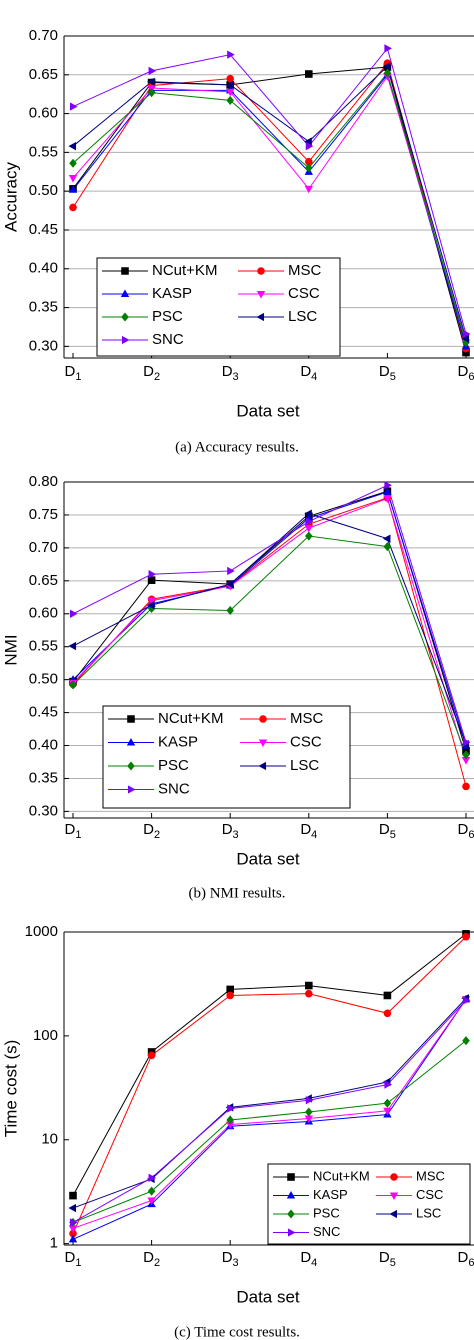 The width and height of the screenshot is (474, 1340). Describe the element at coordinates (43, 514) in the screenshot. I see `y-tick-label: 0.75` at that location.